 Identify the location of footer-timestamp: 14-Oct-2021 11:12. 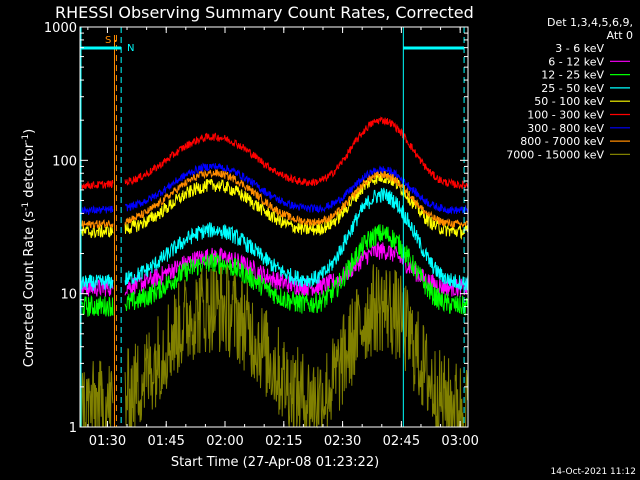
(593, 472).